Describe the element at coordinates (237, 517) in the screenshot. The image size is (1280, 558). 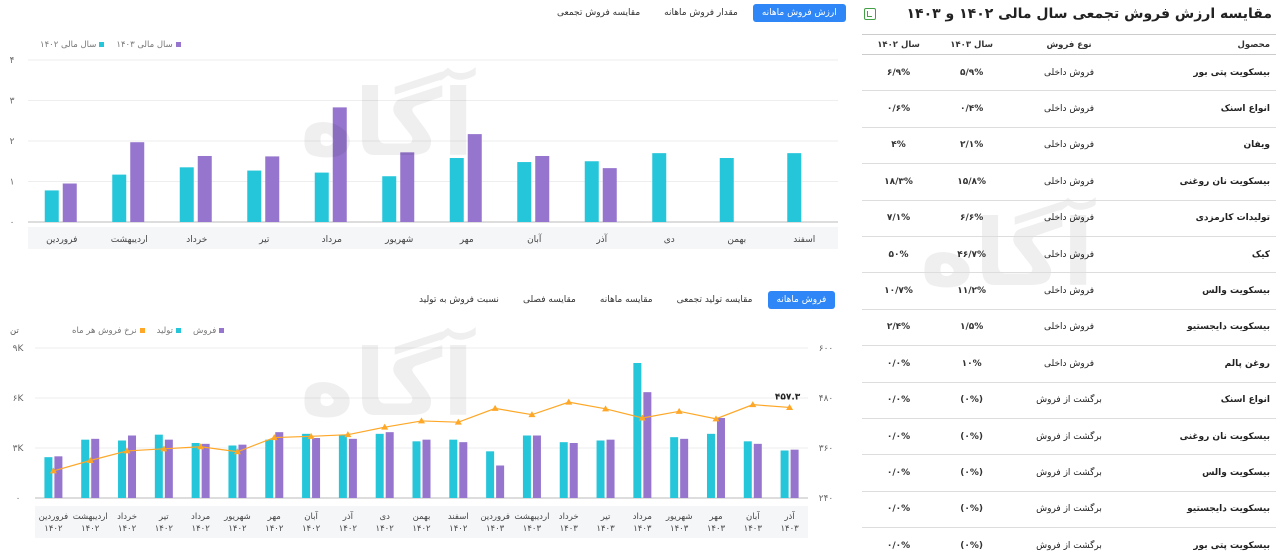
I see `x-tick-label: شهریور` at that location.